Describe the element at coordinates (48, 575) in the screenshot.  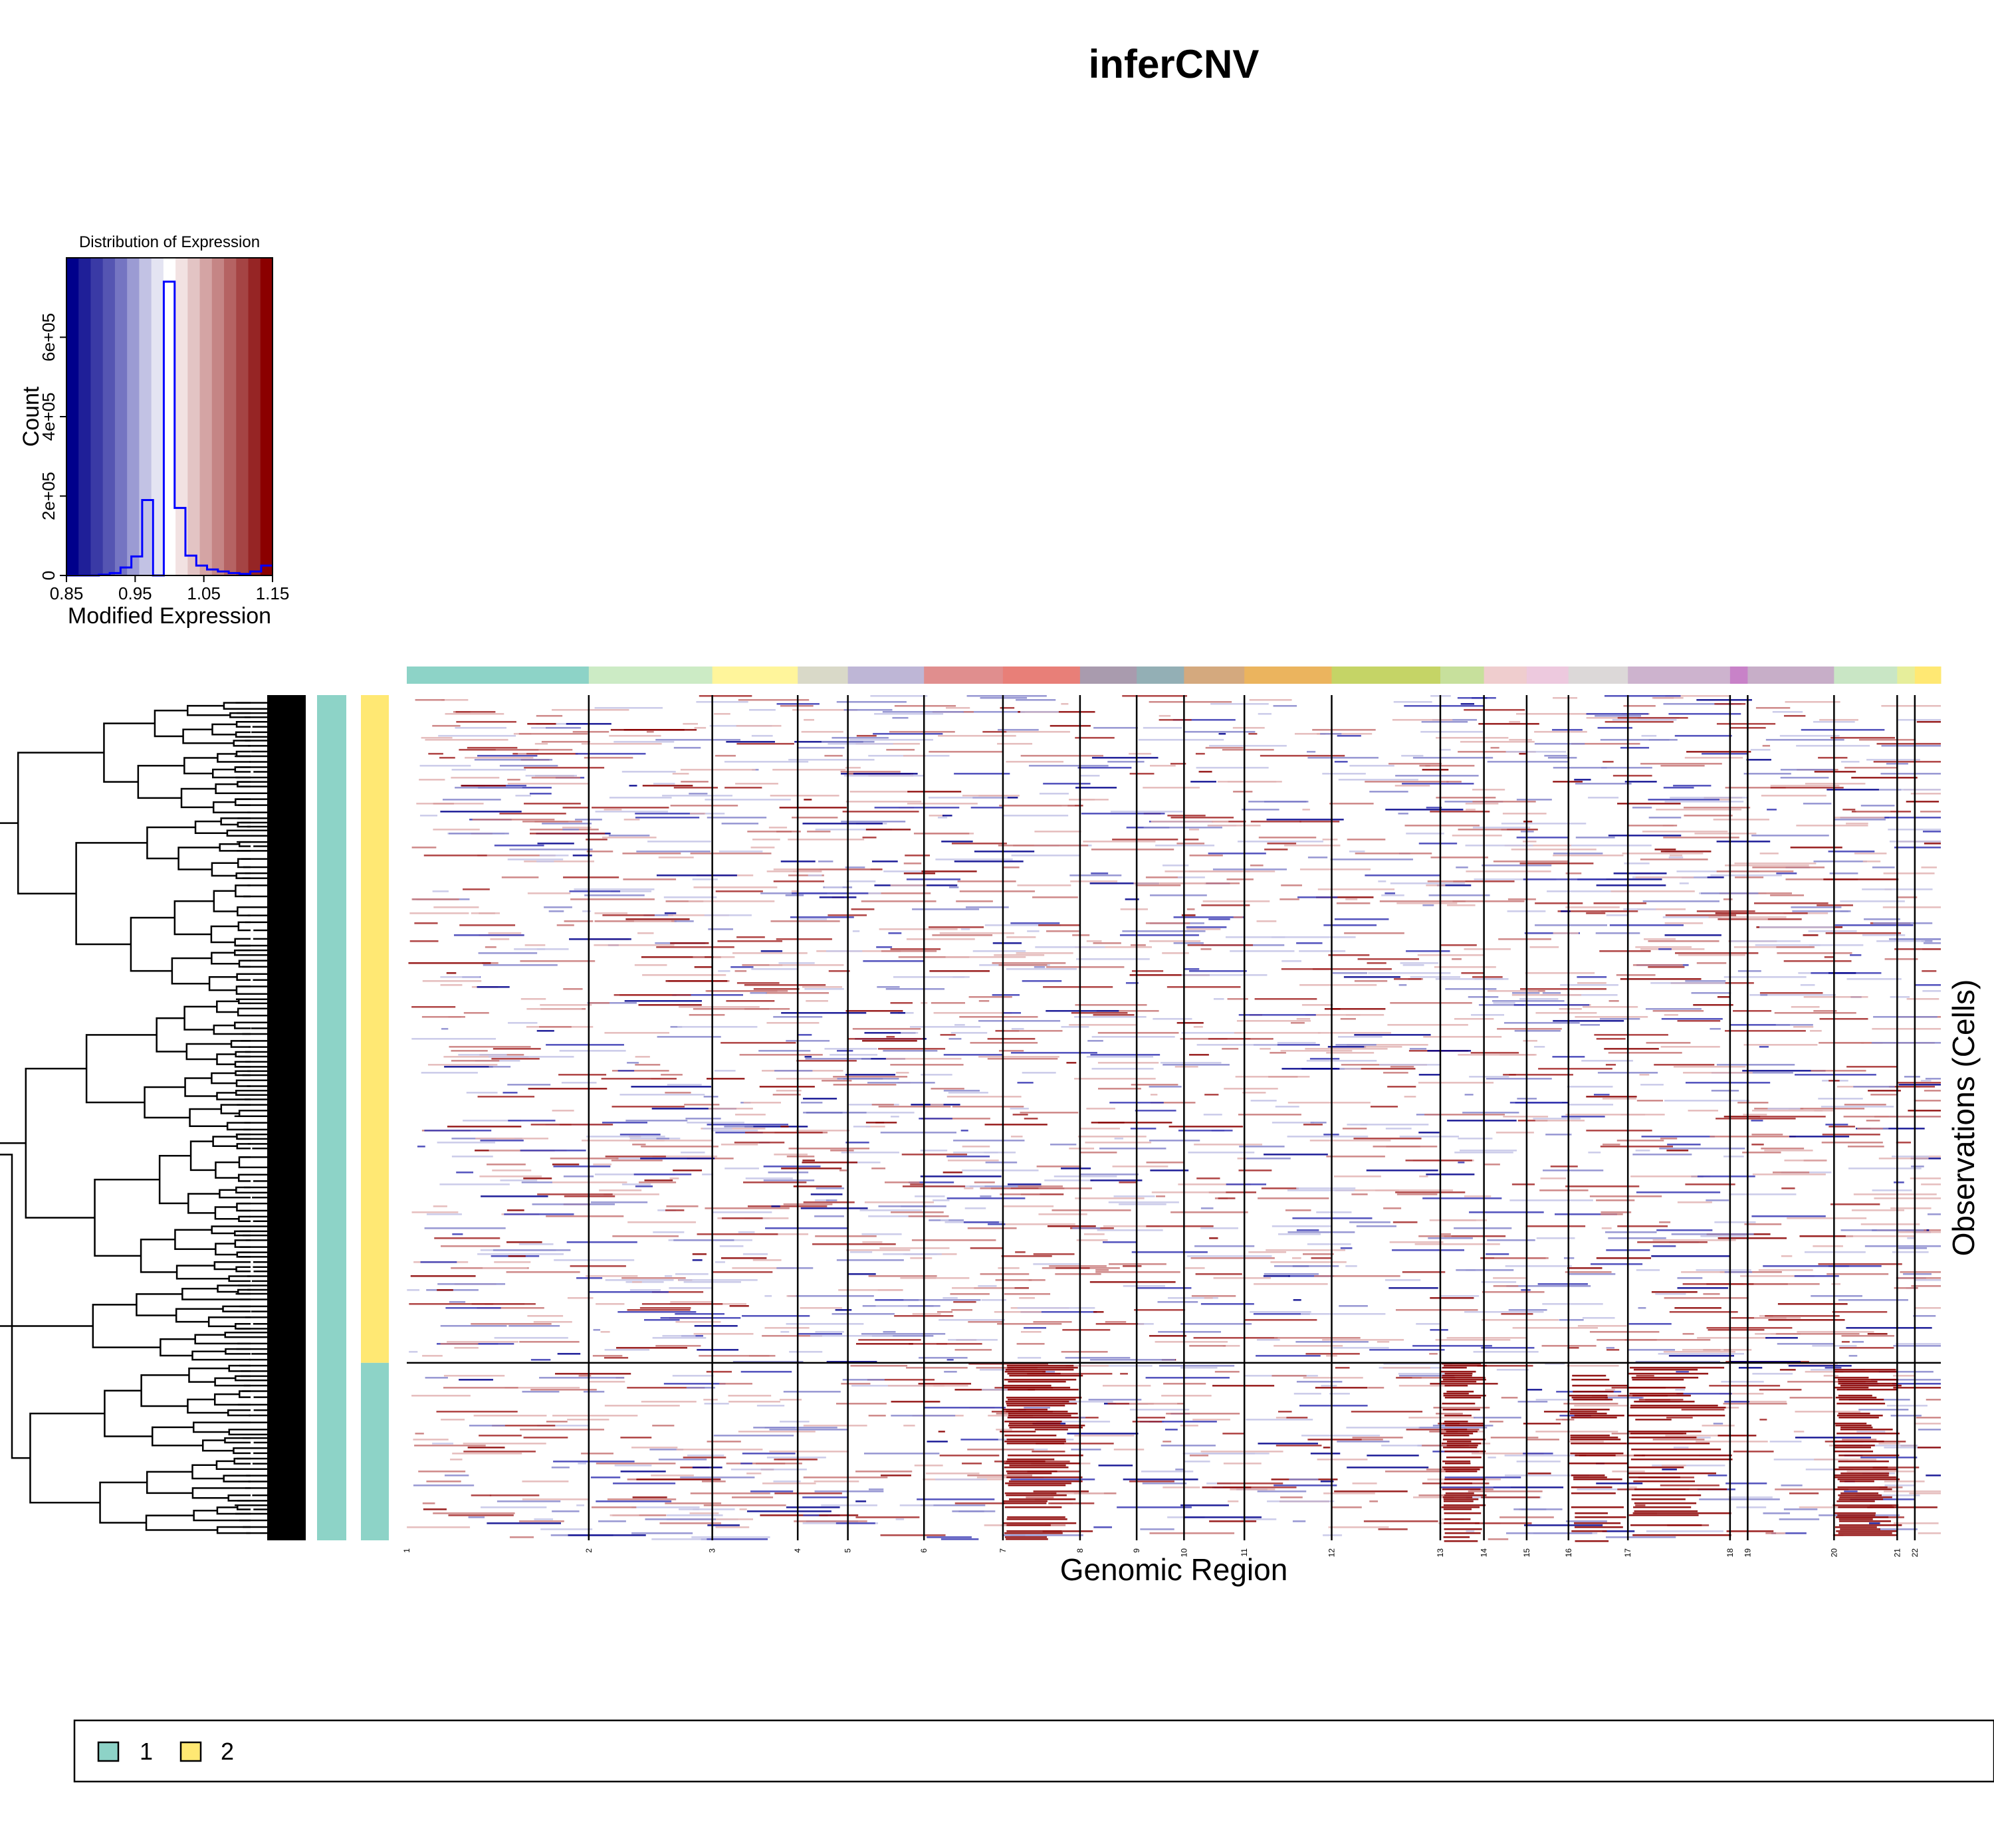
I see `histogram-y-tick-label: 0` at that location.